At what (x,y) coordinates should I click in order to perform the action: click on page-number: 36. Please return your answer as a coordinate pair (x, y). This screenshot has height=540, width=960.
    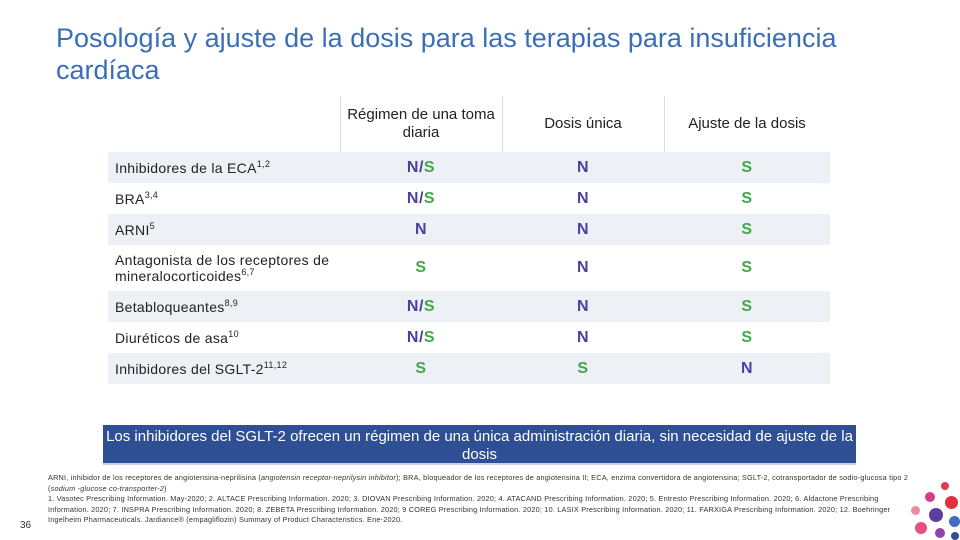
    Looking at the image, I should click on (26, 525).